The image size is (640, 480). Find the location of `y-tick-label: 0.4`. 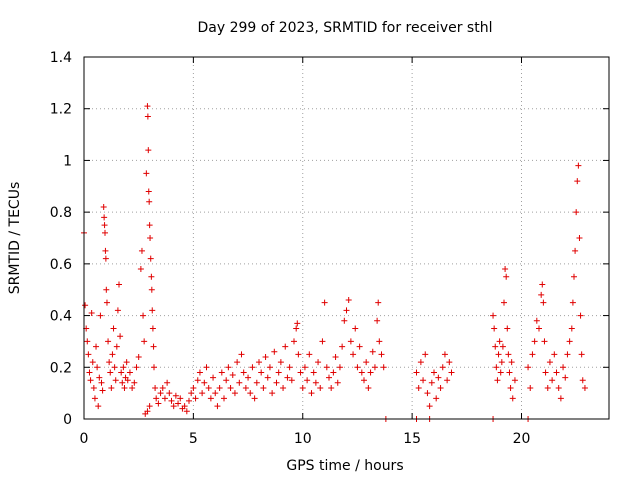

y-tick-label: 0.4 is located at coordinates (61, 317).